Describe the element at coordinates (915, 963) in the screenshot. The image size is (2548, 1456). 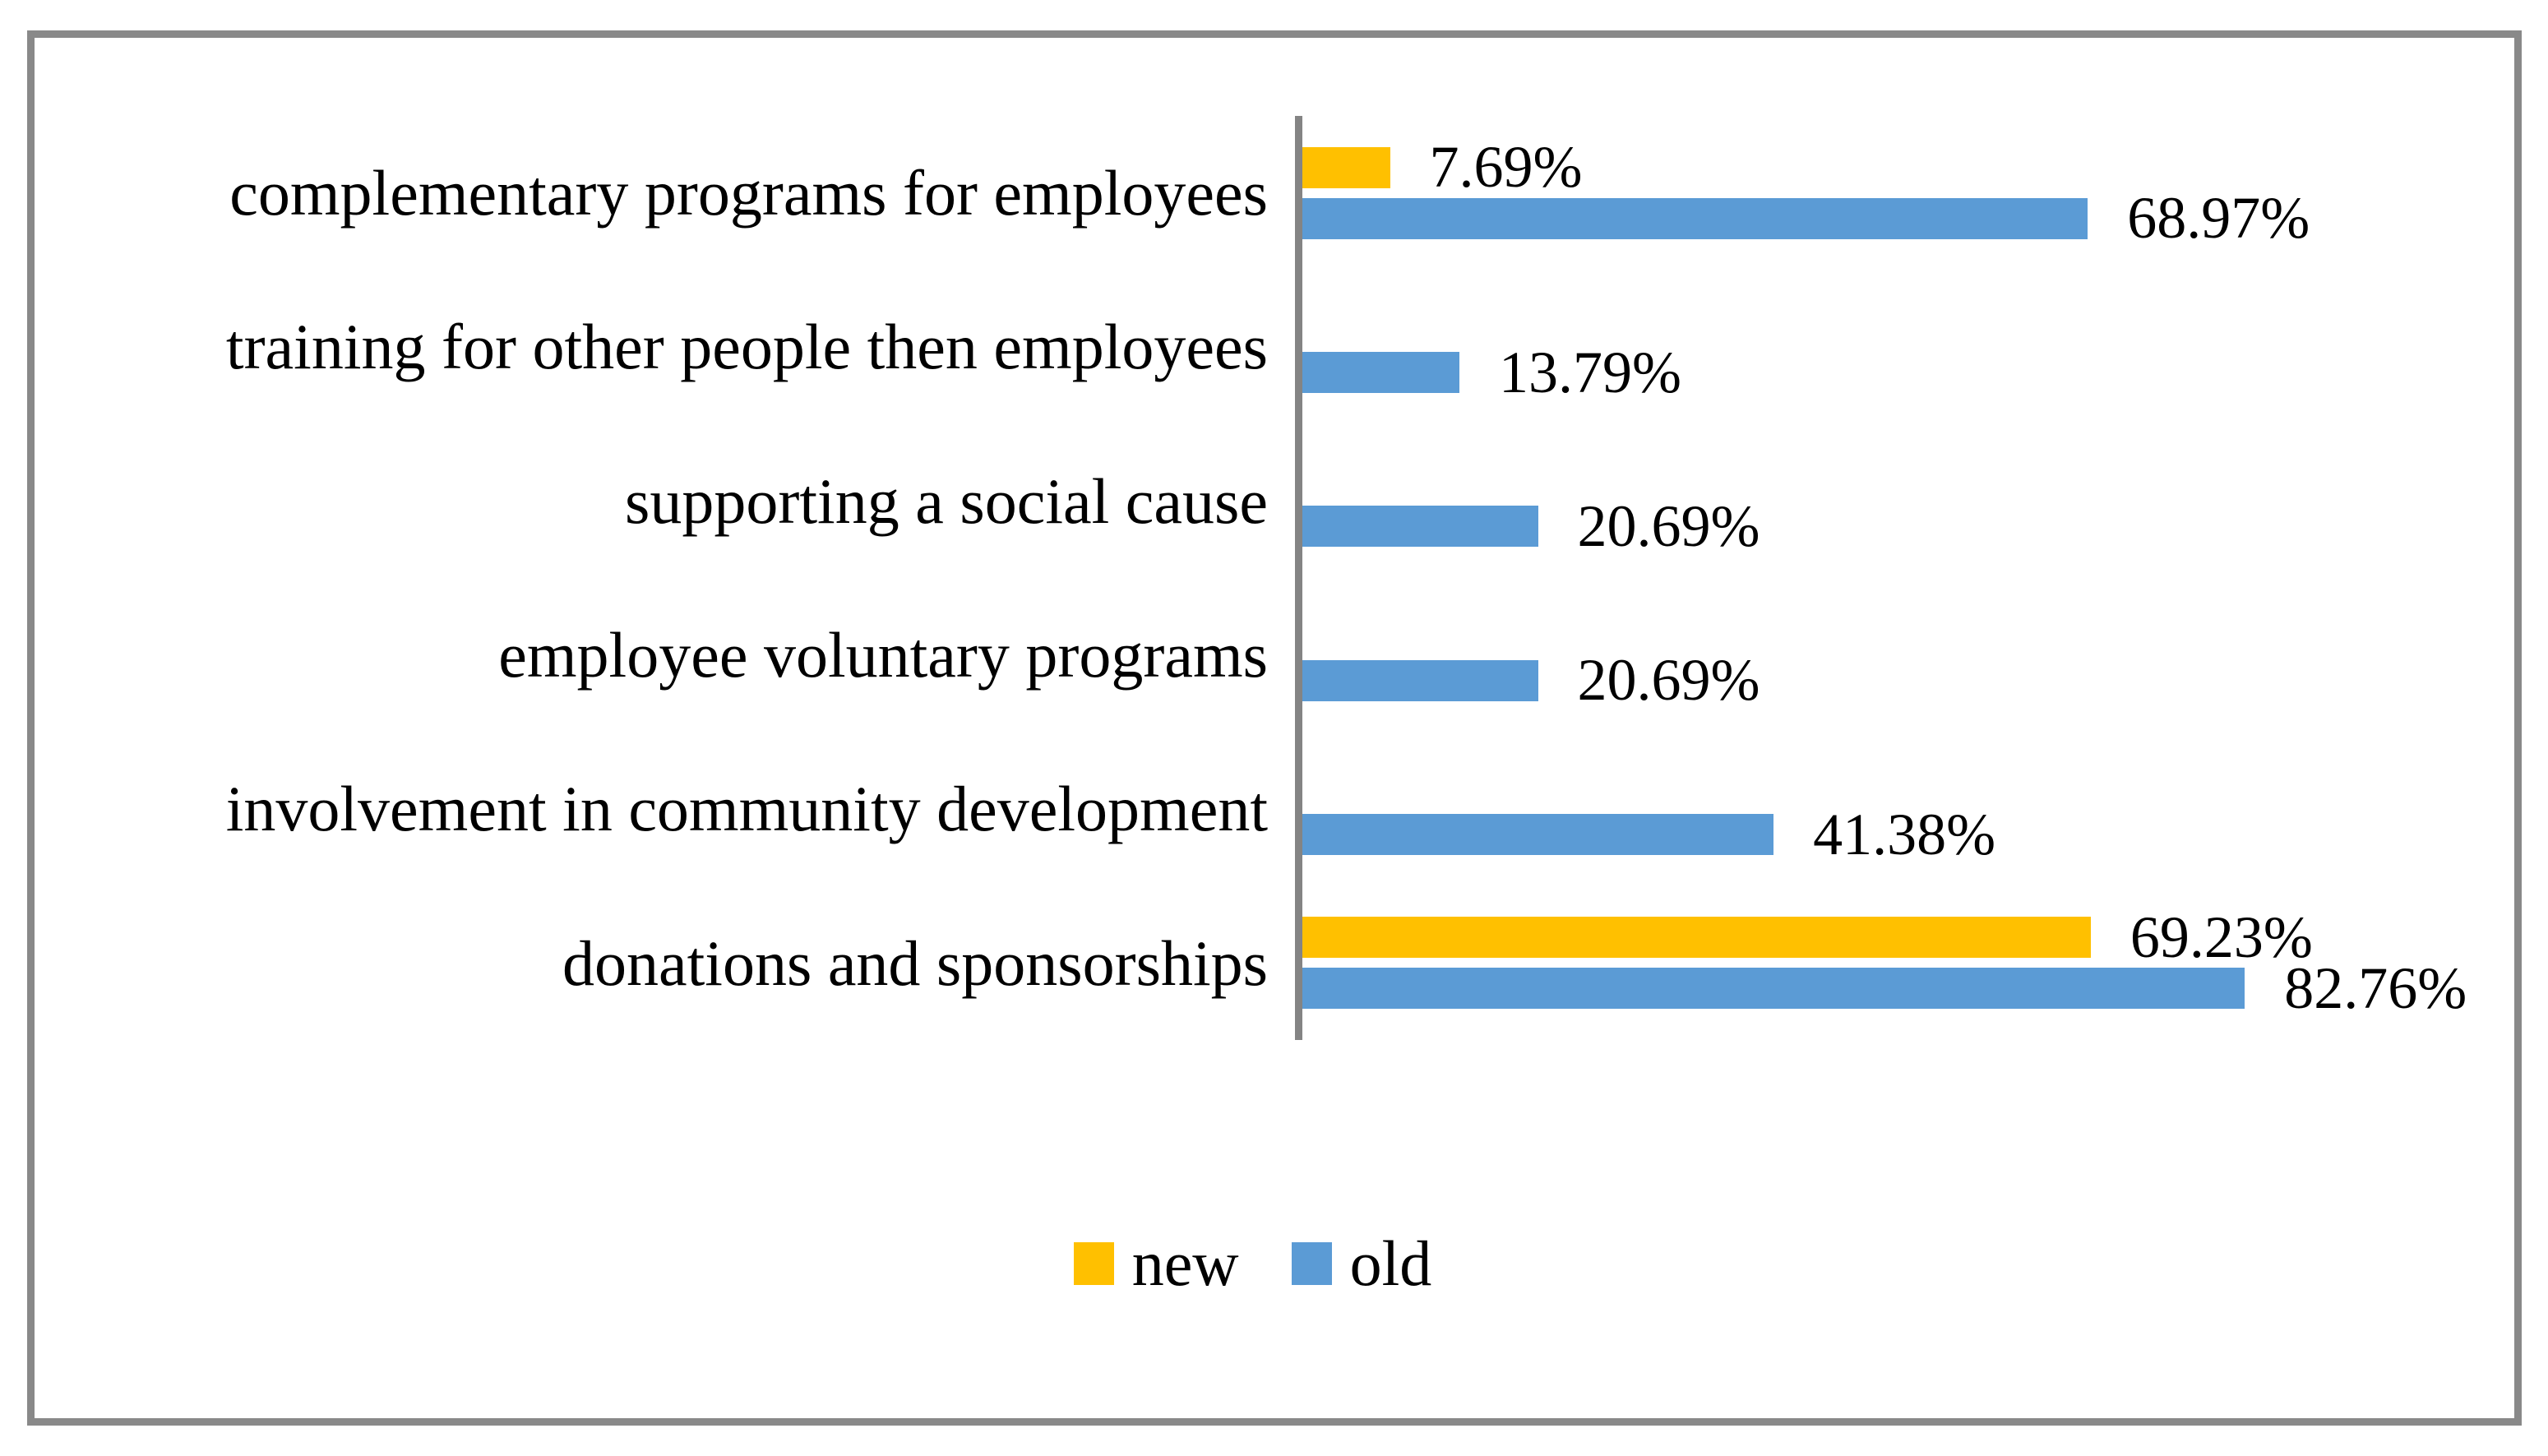
I see `category-label-5: donations and sponsorships` at that location.